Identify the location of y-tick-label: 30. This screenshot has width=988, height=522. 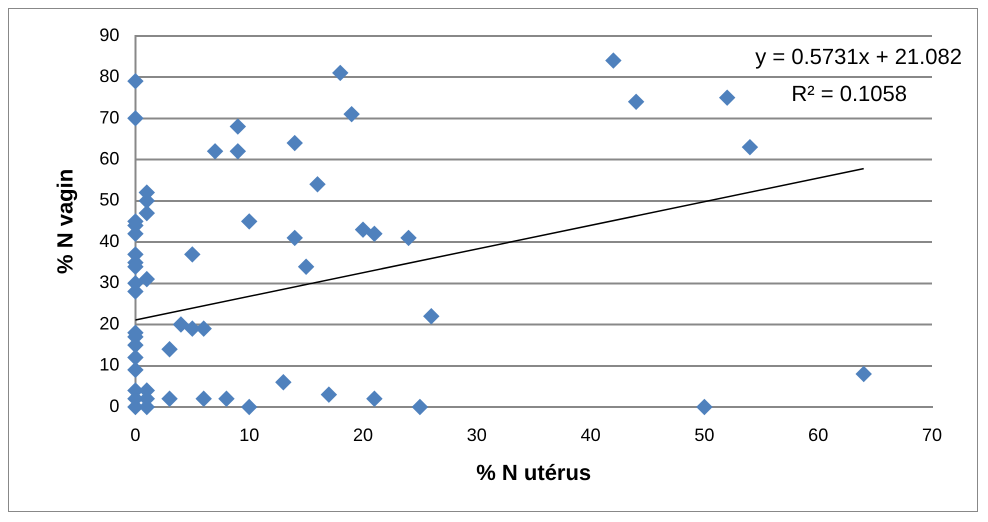
(109, 282).